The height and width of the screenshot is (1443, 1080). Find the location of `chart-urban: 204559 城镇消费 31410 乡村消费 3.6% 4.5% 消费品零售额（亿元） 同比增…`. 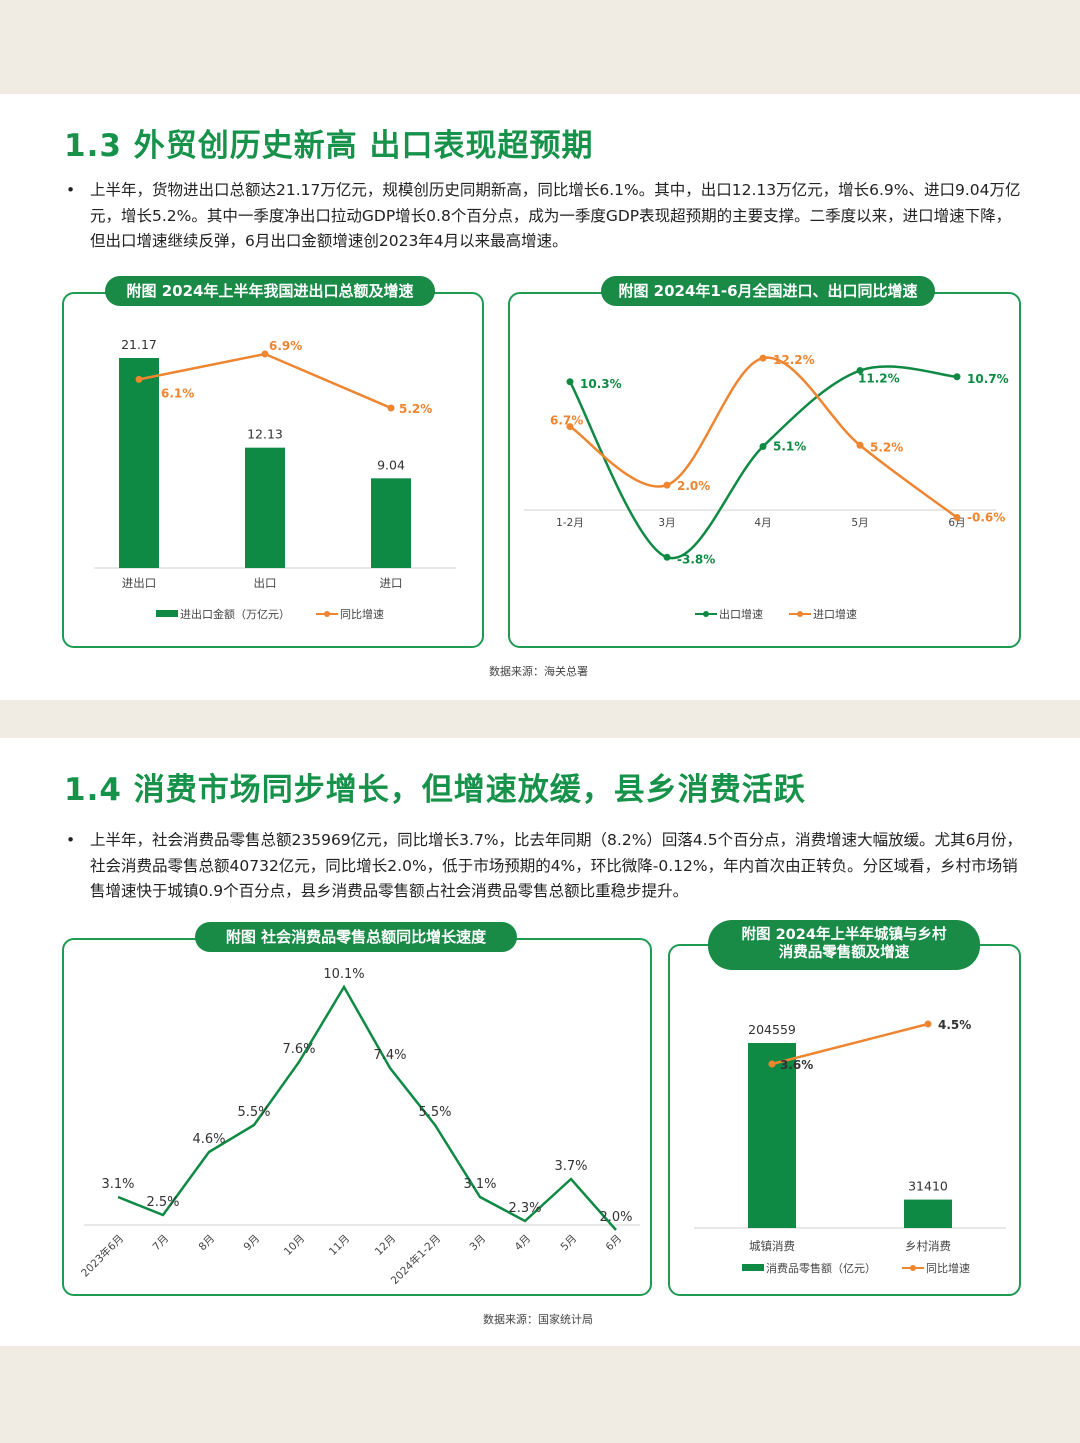

chart-urban: 204559 城镇消费 31410 乡村消费 3.6% 4.5% 消费品零售额（亿元） 同比增… is located at coordinates (850, 1146).